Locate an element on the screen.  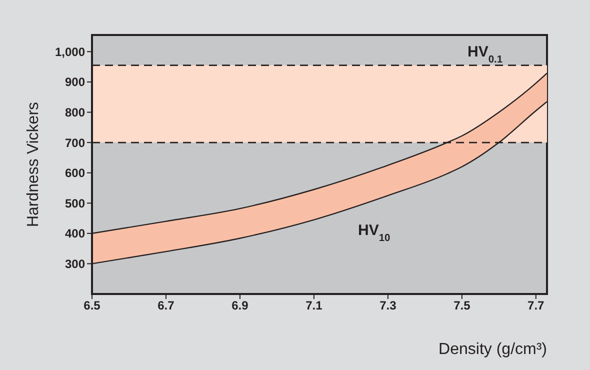
y-tick-label: 400 is located at coordinates (75, 233).